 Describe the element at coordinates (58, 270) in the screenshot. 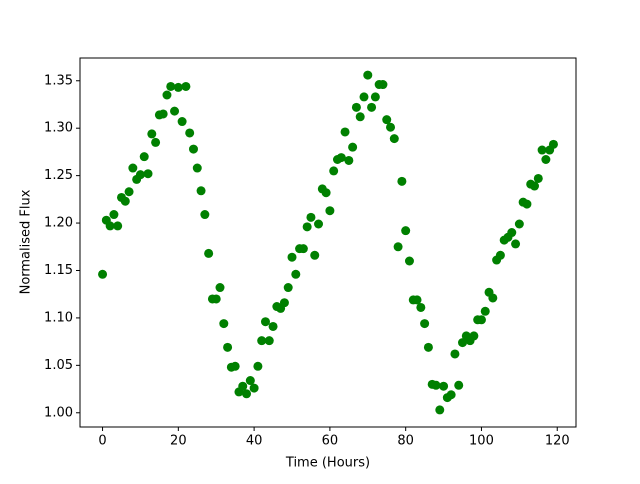

I see `y-tick-label: 1.15` at that location.